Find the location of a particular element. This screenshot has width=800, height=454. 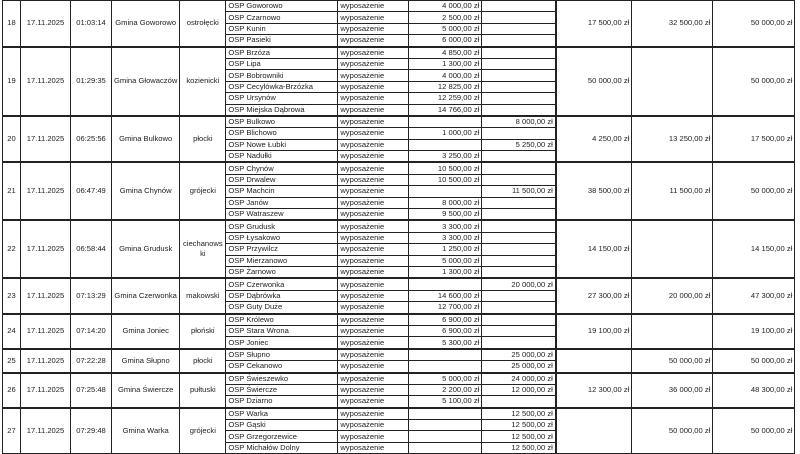

osp-name: OSP Dąbrówka is located at coordinates (282, 296).